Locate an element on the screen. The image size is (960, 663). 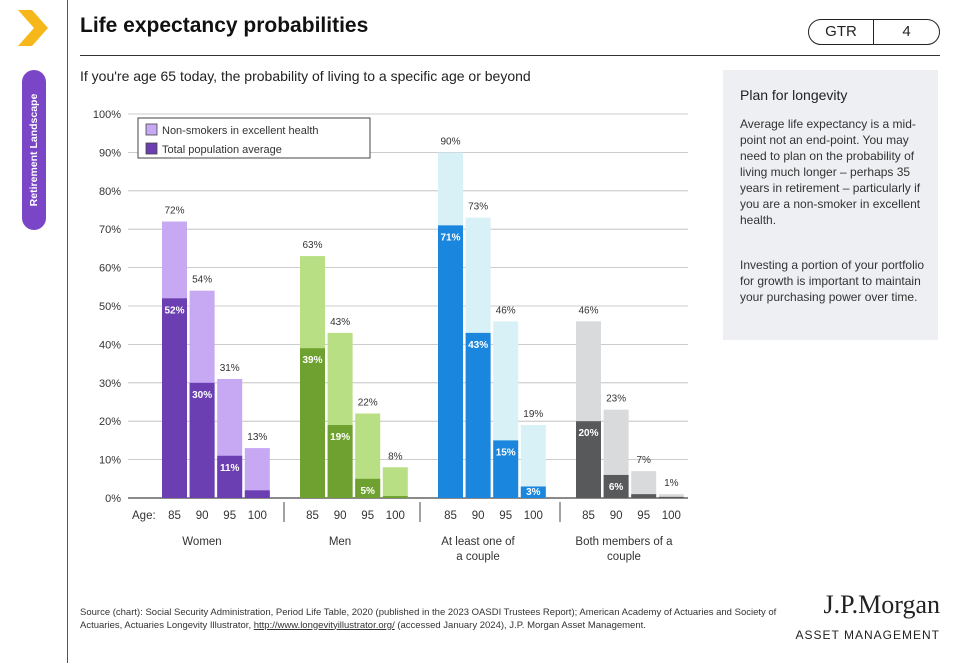
y-tick-label: 0% is located at coordinates (113, 499).